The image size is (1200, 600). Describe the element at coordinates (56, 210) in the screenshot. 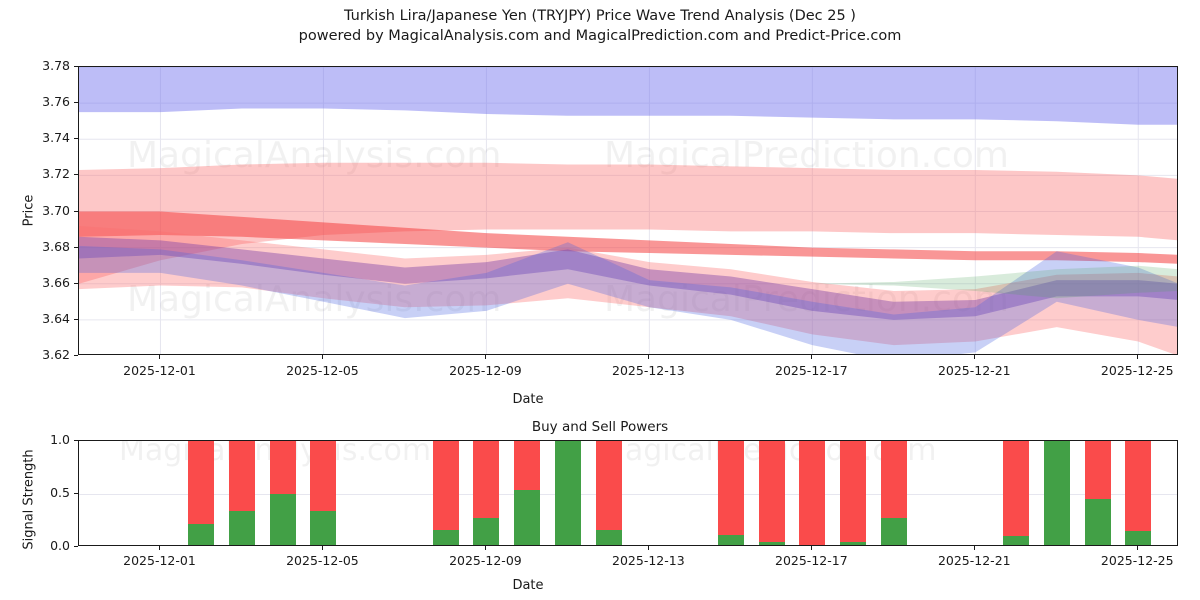

I see `price-ytick-label: 3.70` at that location.